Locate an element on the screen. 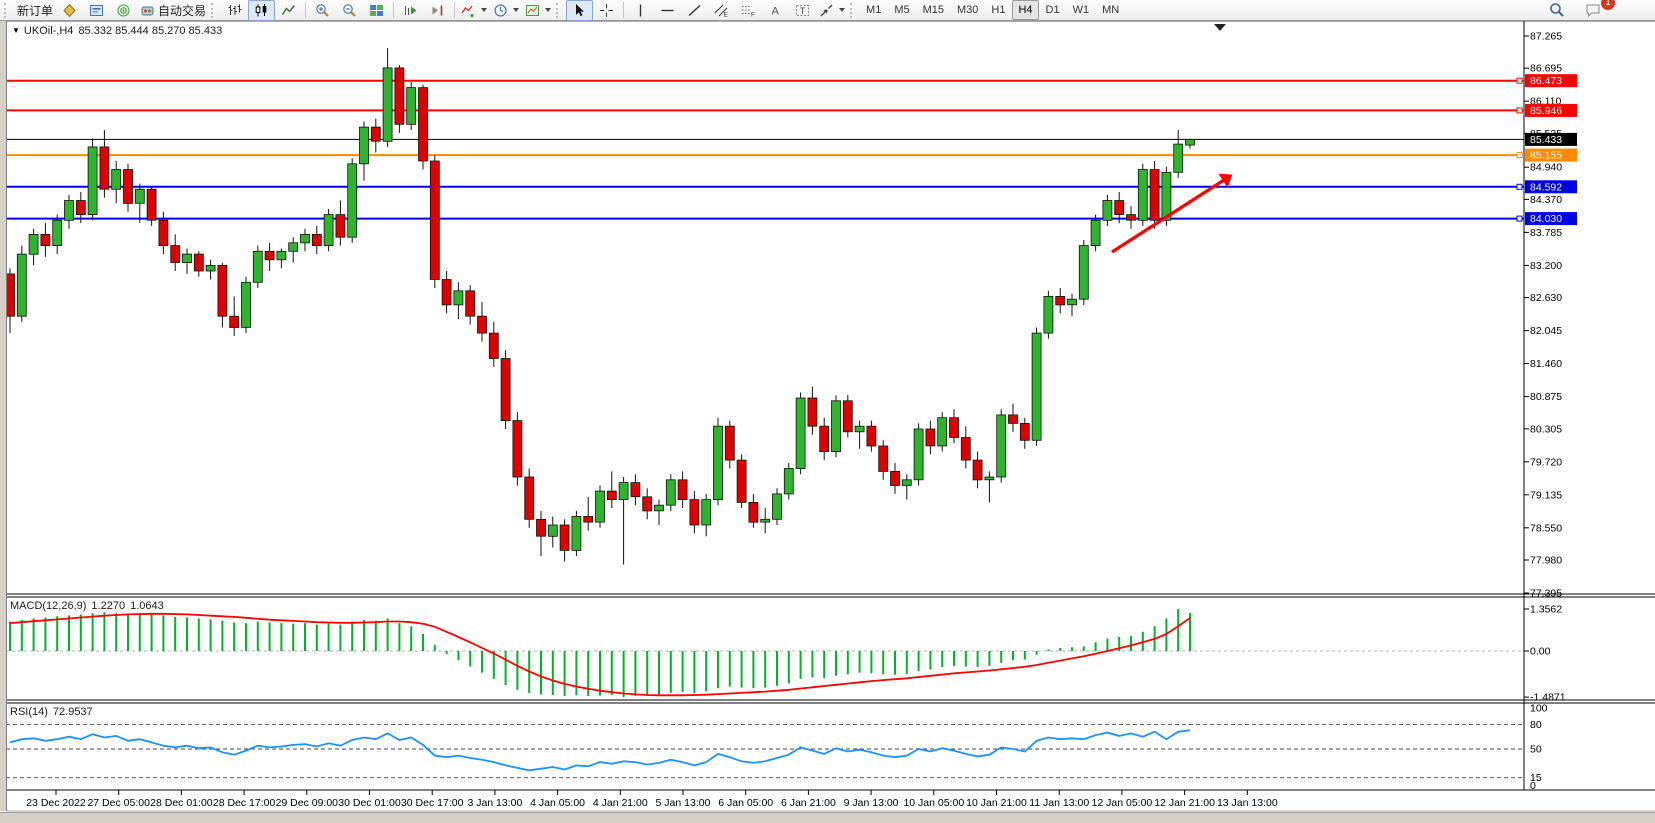 Image resolution: width=1655 pixels, height=823 pixels. terminal-button is located at coordinates (96, 10).